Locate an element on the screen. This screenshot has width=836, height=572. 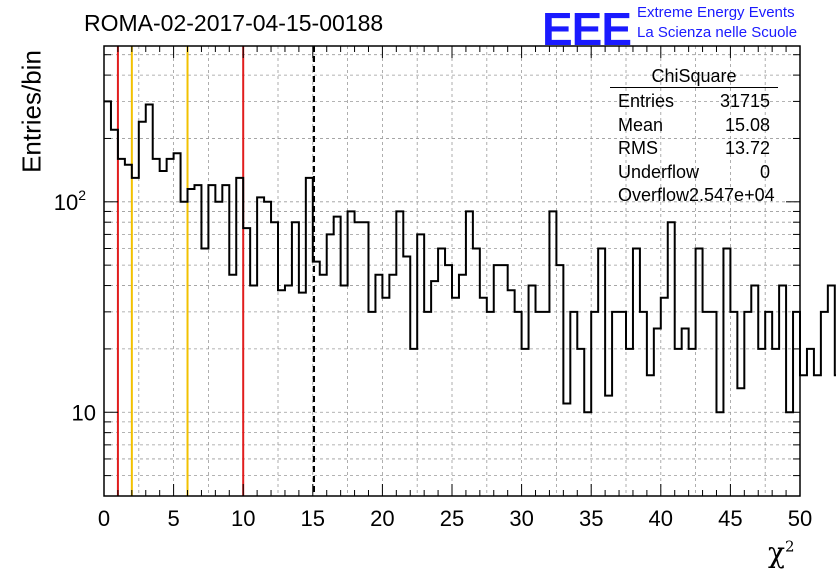
stats-title: ChiSquare is located at coordinates (694, 77).